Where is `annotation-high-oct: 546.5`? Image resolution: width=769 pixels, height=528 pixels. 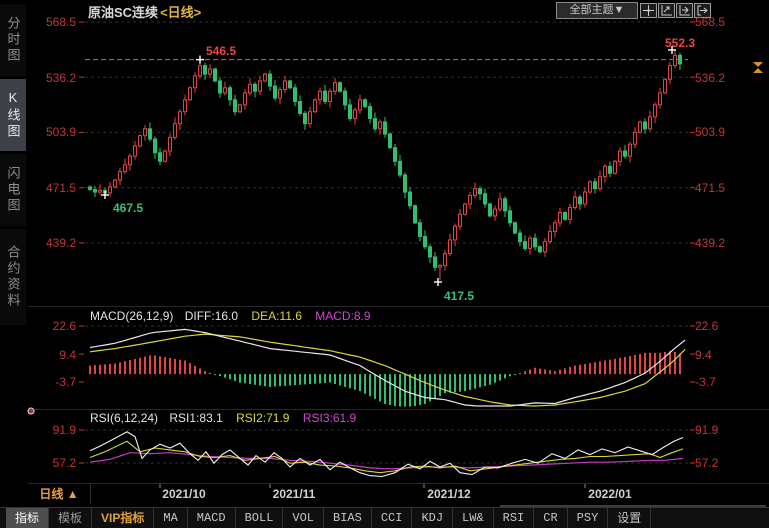
annotation-high-oct: 546.5 is located at coordinates (221, 51).